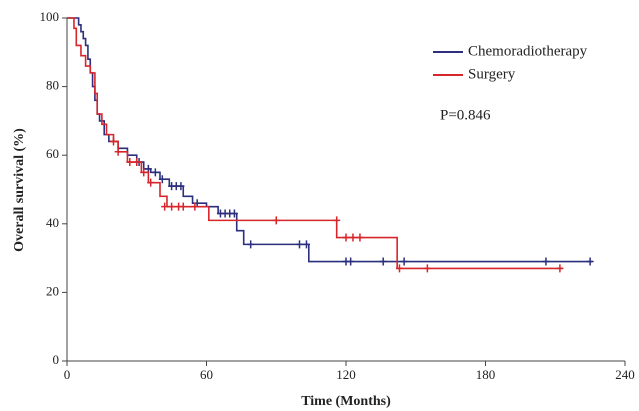  Describe the element at coordinates (625, 374) in the screenshot. I see `x-tick-label: 240` at that location.